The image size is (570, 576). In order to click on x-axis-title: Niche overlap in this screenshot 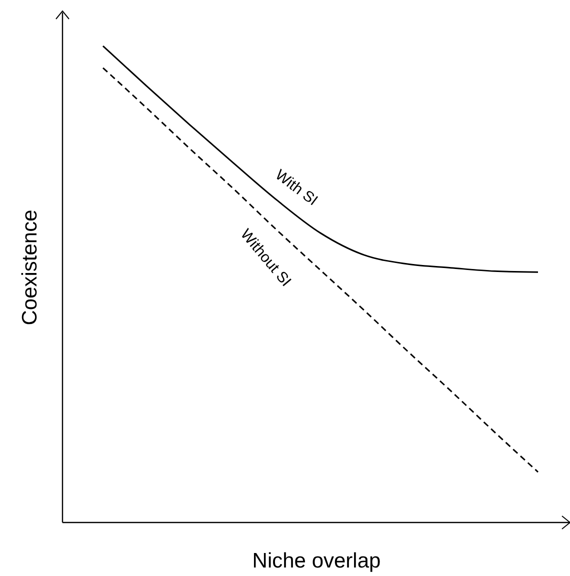, I will do `click(316, 561)`.